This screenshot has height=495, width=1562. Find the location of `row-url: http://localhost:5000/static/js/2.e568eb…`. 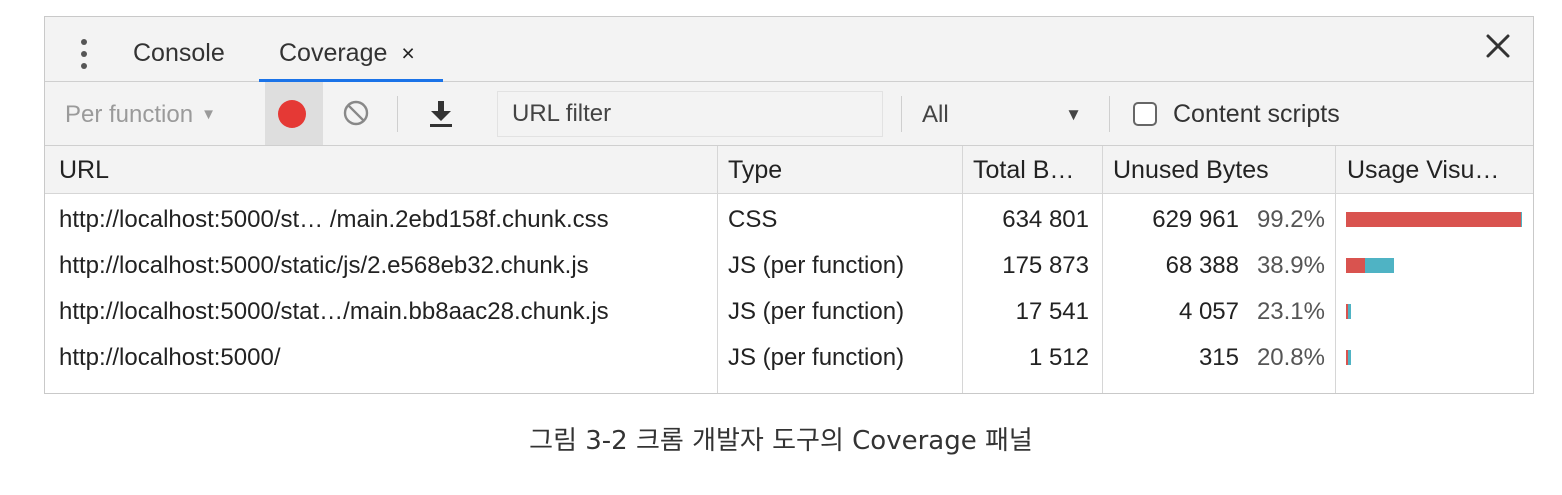

row-url: http://localhost:5000/static/js/2.e568eb… is located at coordinates (324, 265).